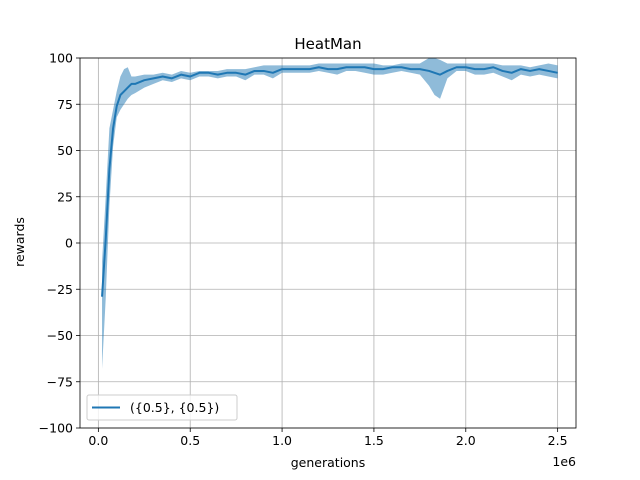  Describe the element at coordinates (174, 407) in the screenshot. I see `legend-entry-label: ({0.5}, {0.5})` at that location.